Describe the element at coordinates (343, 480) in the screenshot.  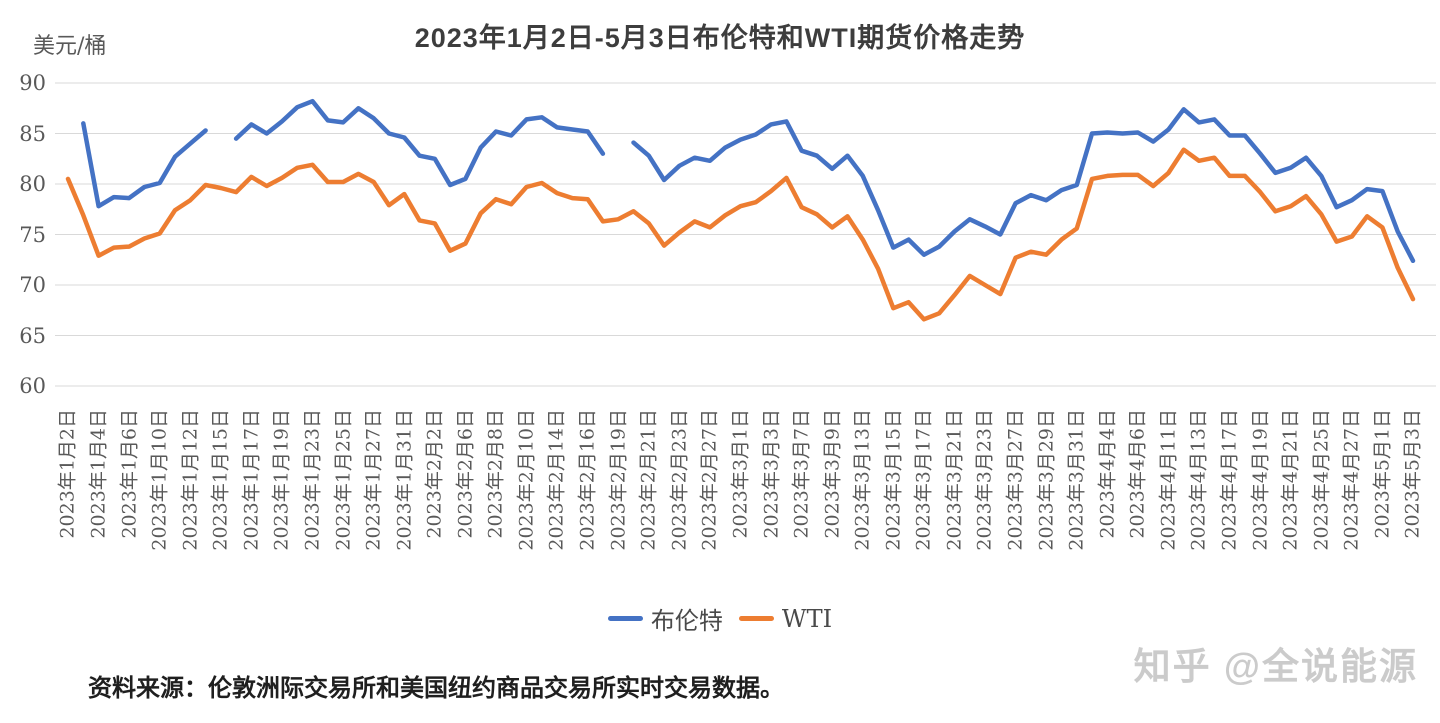
I see `x-axis-label: 2023年1月25日` at that location.